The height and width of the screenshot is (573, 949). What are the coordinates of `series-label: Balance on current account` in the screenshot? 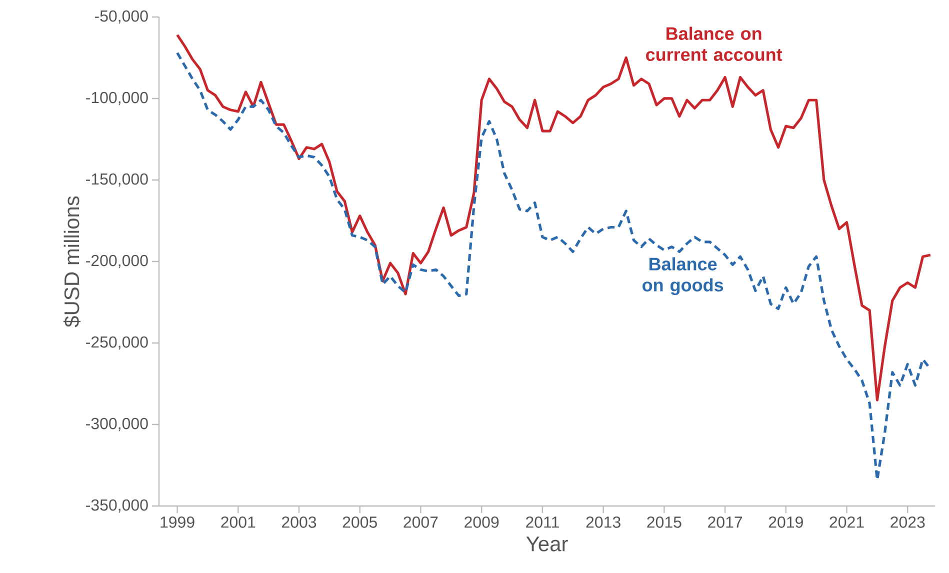 It's located at (714, 43).